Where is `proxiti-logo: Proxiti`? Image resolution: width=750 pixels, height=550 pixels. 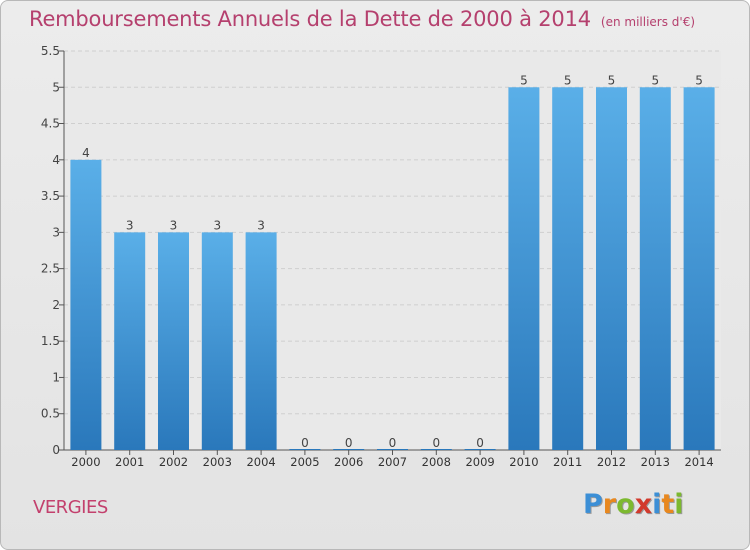 proxiti-logo: Proxiti is located at coordinates (633, 504).